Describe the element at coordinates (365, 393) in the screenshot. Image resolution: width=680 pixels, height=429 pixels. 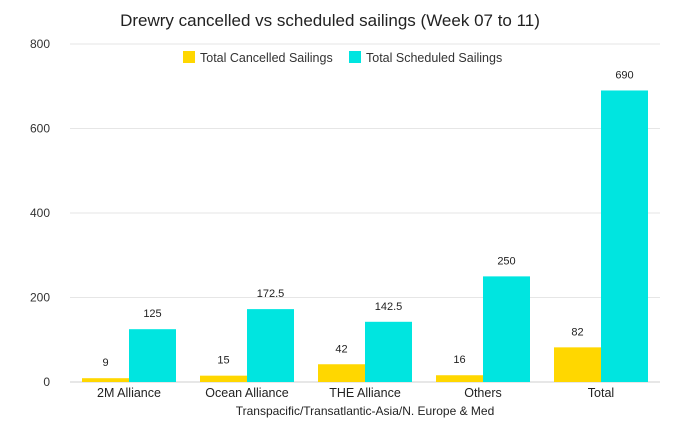
I see `category-label: THE Alliance` at that location.